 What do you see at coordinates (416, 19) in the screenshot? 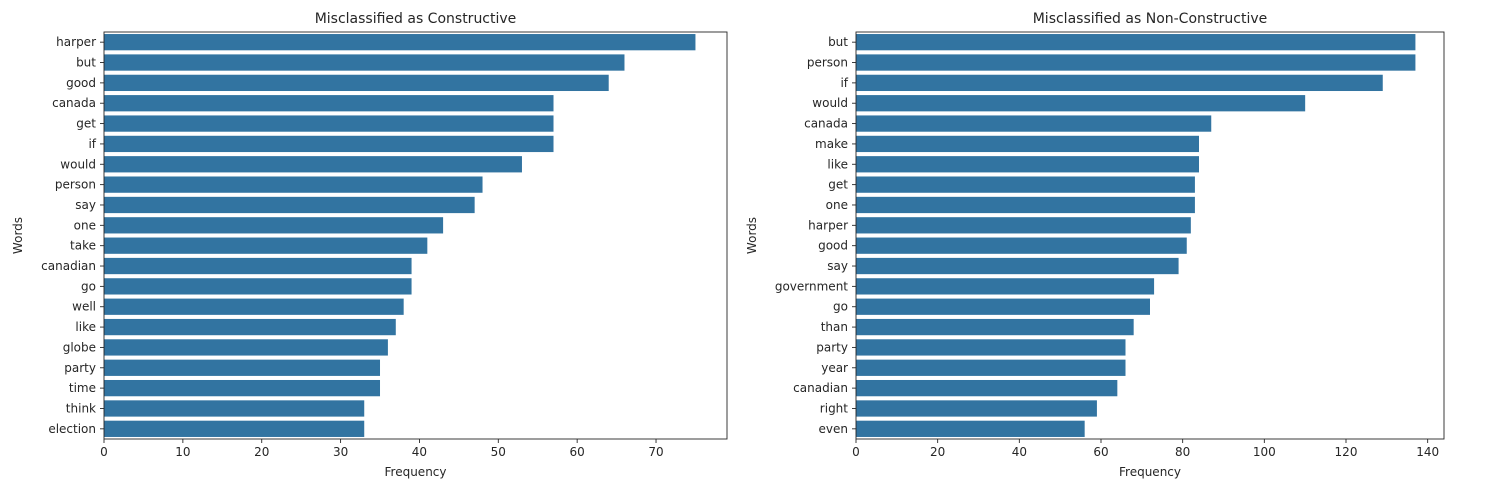
I see `chart-title: Misclassified as Constructive` at bounding box center [416, 19].